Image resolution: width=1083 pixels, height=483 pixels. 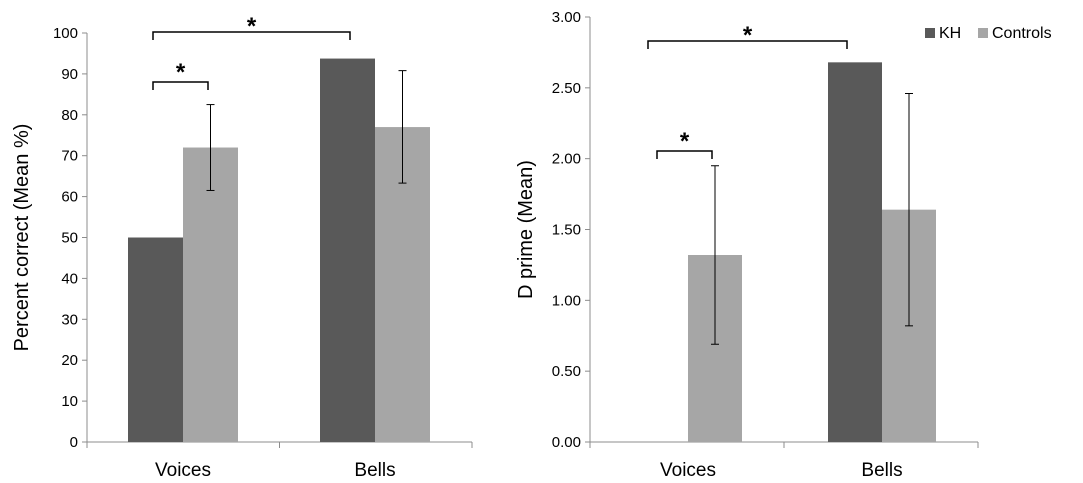 What do you see at coordinates (566, 88) in the screenshot?
I see `y-tick-label: 2.50` at bounding box center [566, 88].